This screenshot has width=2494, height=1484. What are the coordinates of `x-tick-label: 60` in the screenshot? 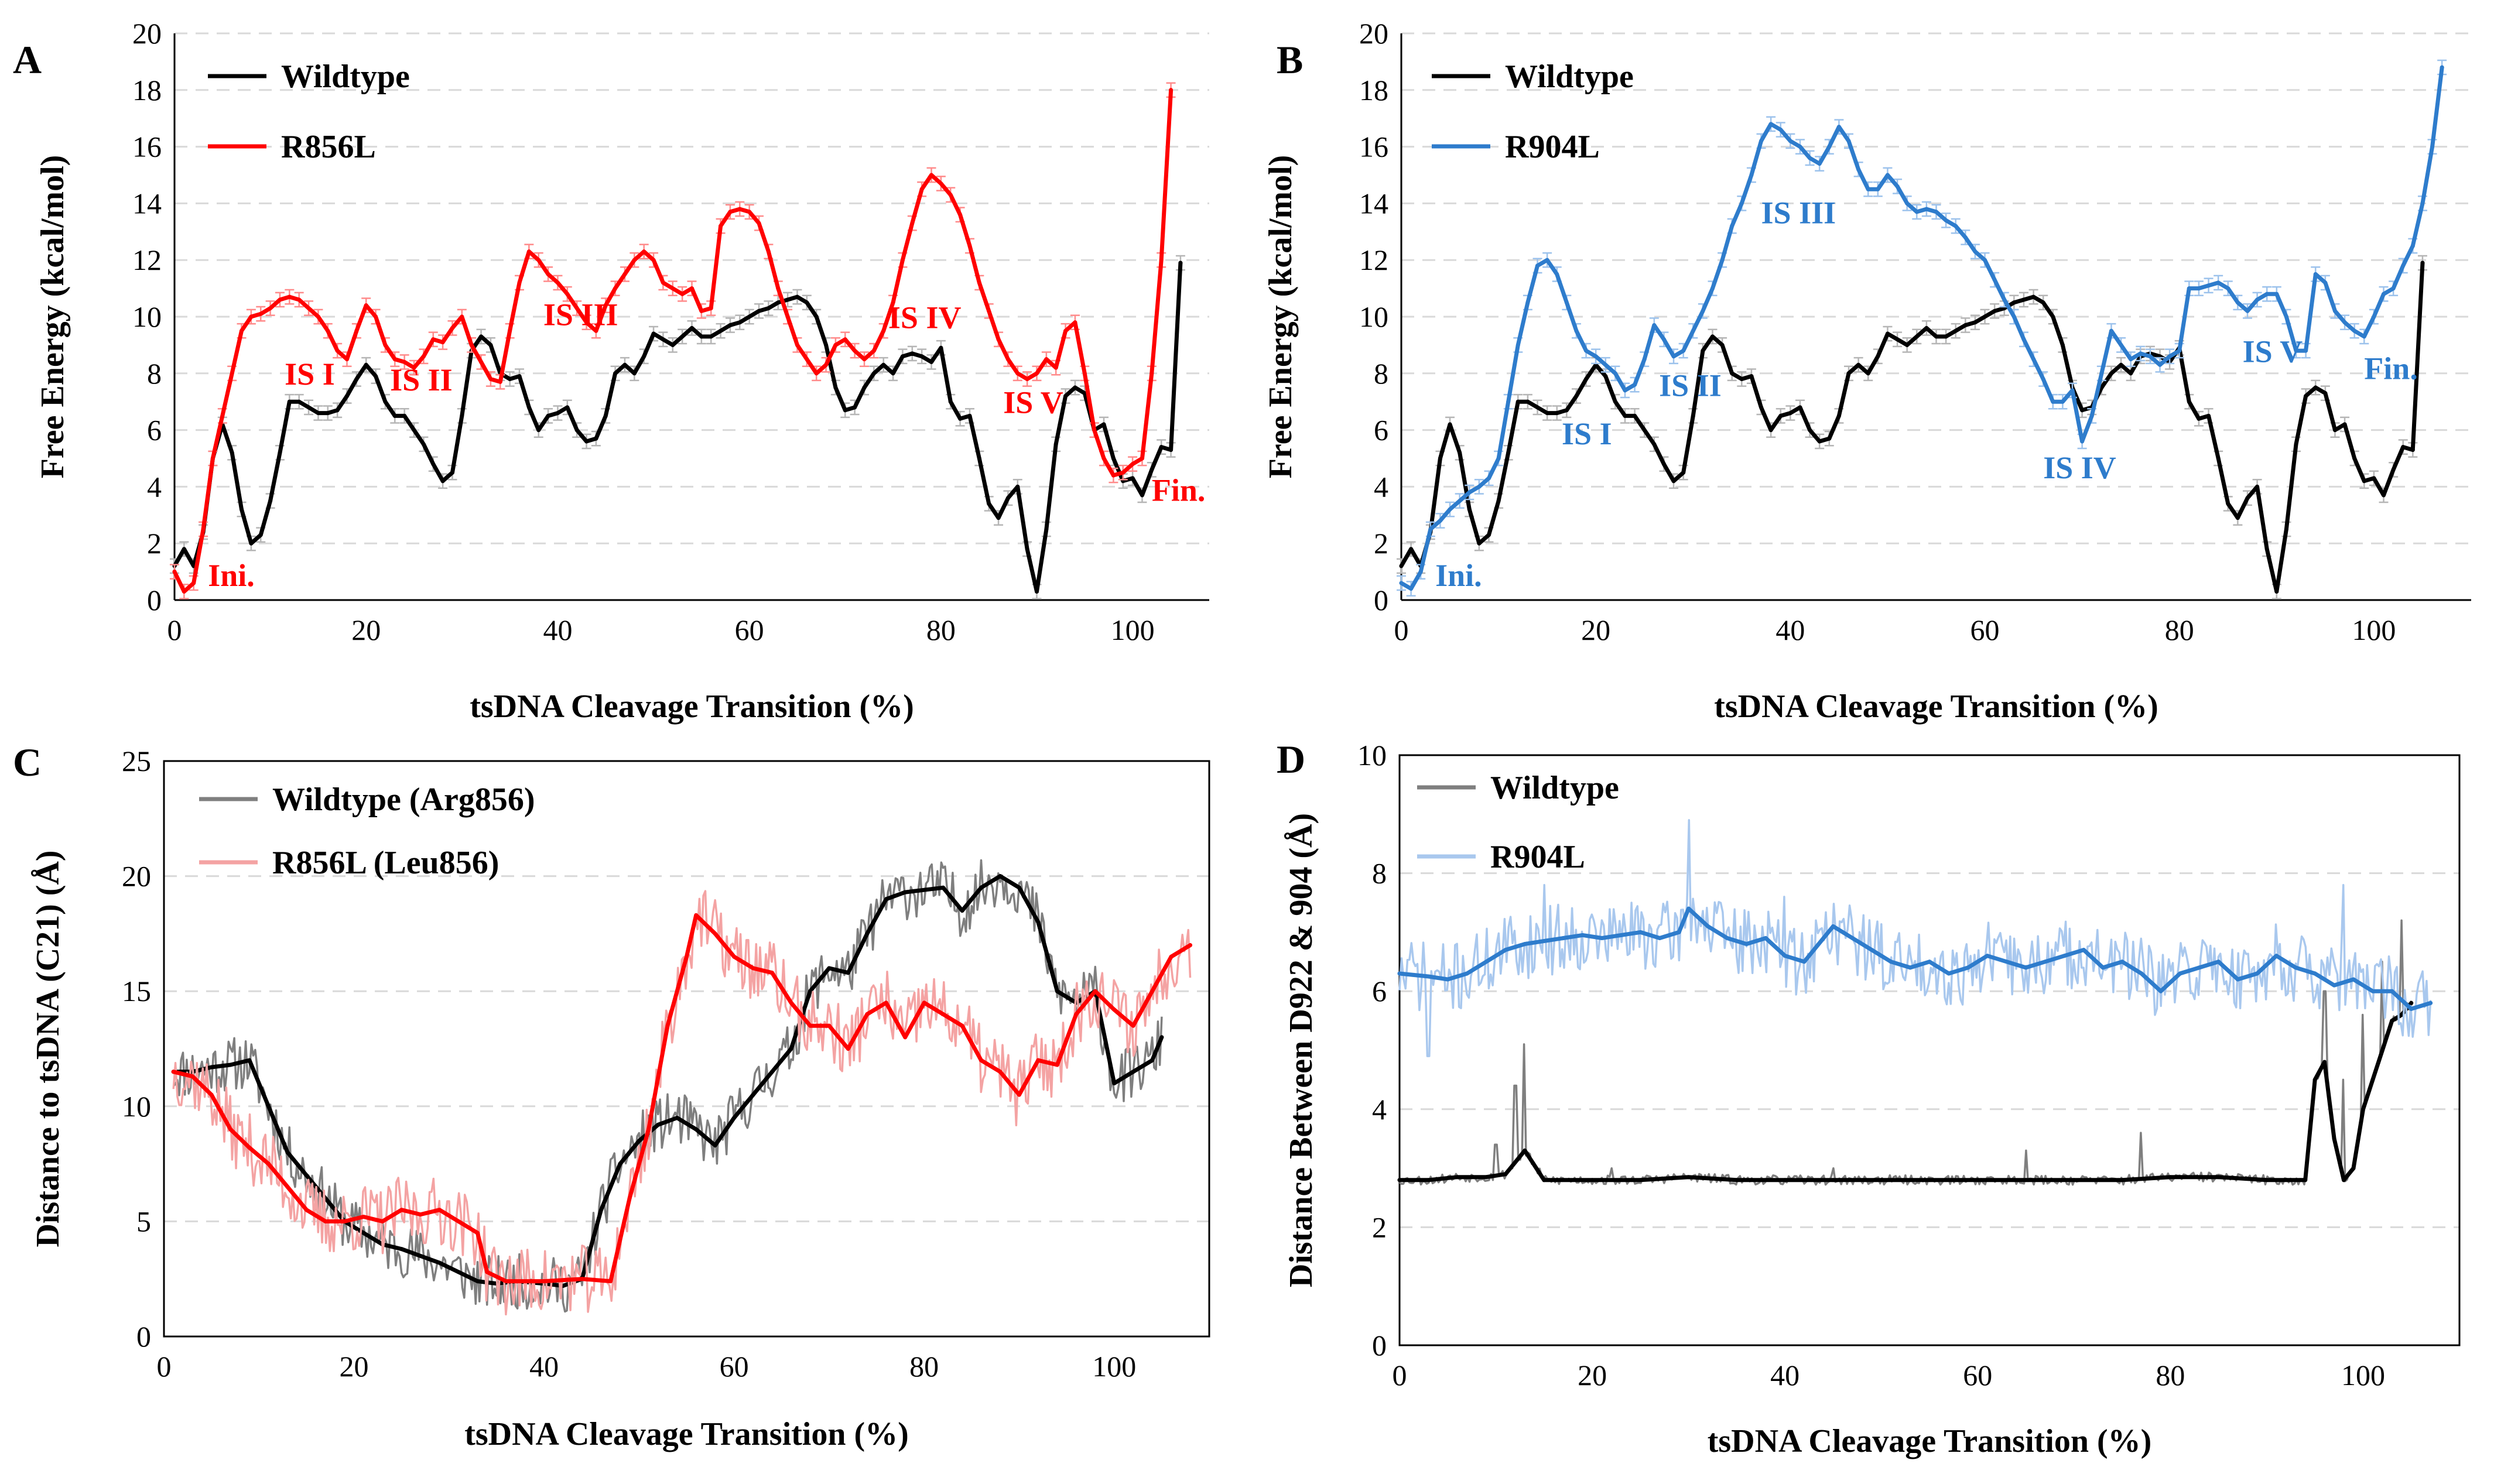 It's located at (734, 1366).